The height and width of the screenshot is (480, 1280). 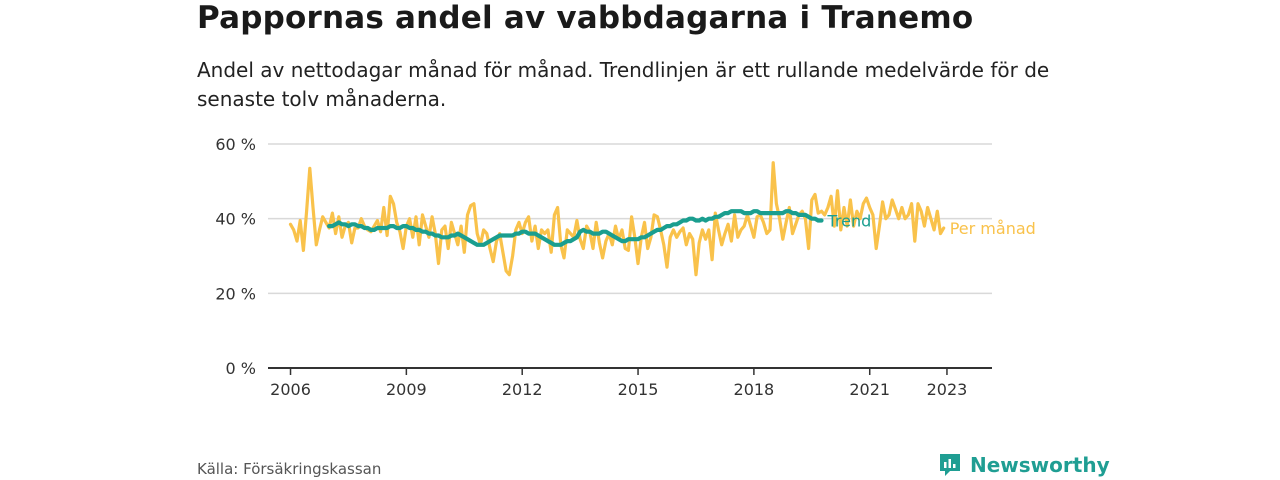 What do you see at coordinates (1040, 465) in the screenshot?
I see `brand-name: Newsworthy` at bounding box center [1040, 465].